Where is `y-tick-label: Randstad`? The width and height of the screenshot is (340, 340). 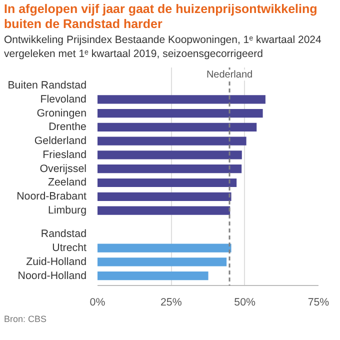
y-tick-label: Randstad is located at coordinates (63, 234).